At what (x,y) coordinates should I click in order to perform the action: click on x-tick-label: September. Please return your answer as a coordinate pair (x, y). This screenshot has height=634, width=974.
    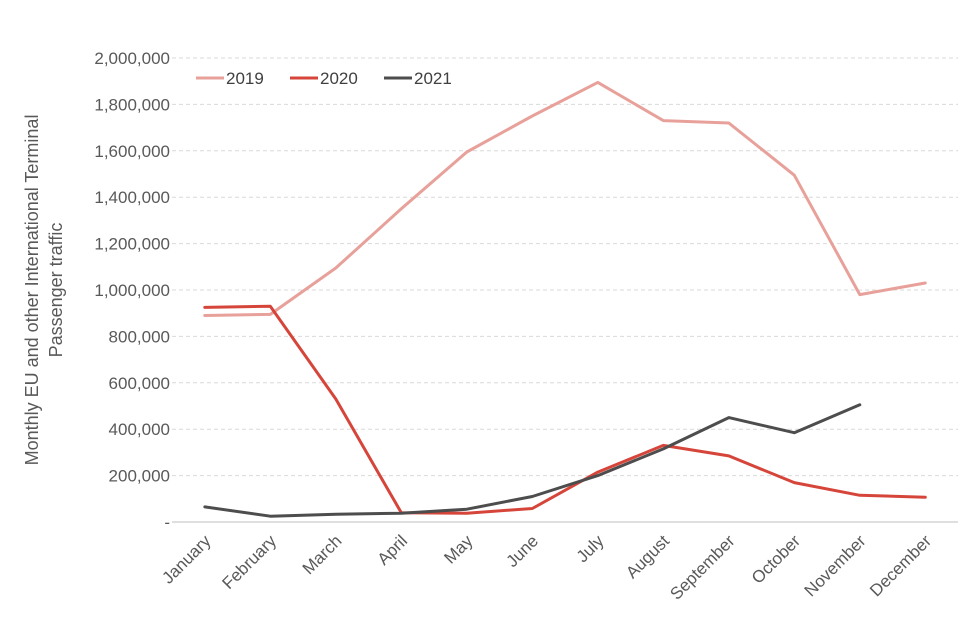
    Looking at the image, I should click on (702, 567).